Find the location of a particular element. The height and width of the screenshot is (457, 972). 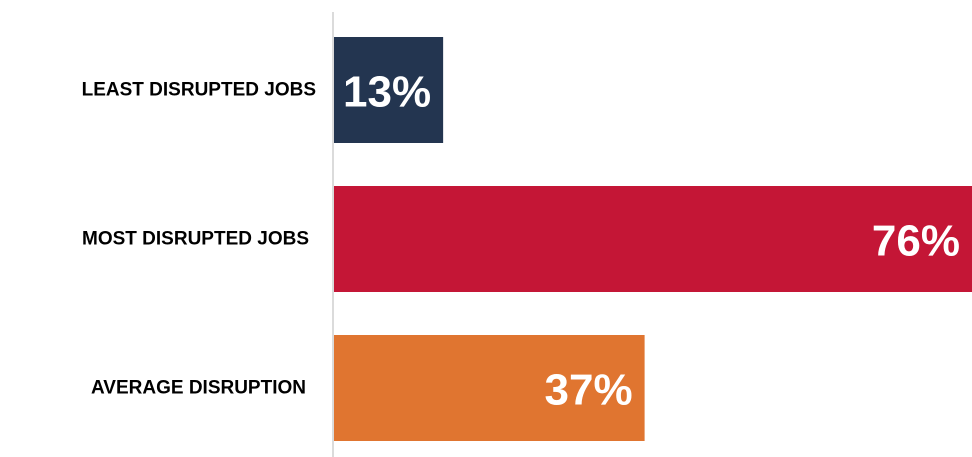

value-label-3: 37% is located at coordinates (589, 390).